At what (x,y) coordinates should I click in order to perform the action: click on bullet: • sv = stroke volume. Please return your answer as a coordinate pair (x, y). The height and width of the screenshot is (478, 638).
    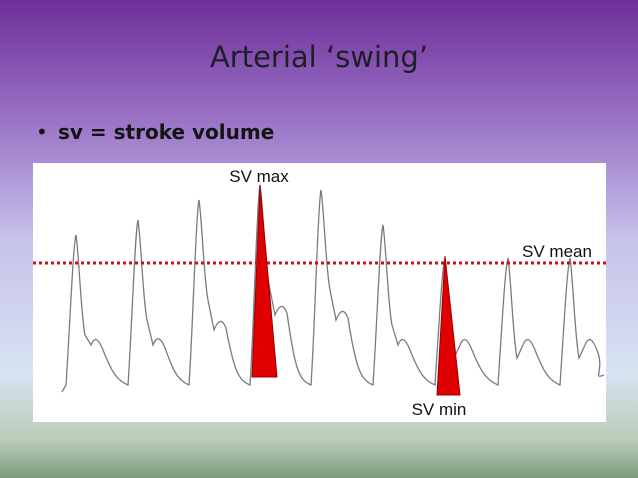
    Looking at the image, I should click on (155, 132).